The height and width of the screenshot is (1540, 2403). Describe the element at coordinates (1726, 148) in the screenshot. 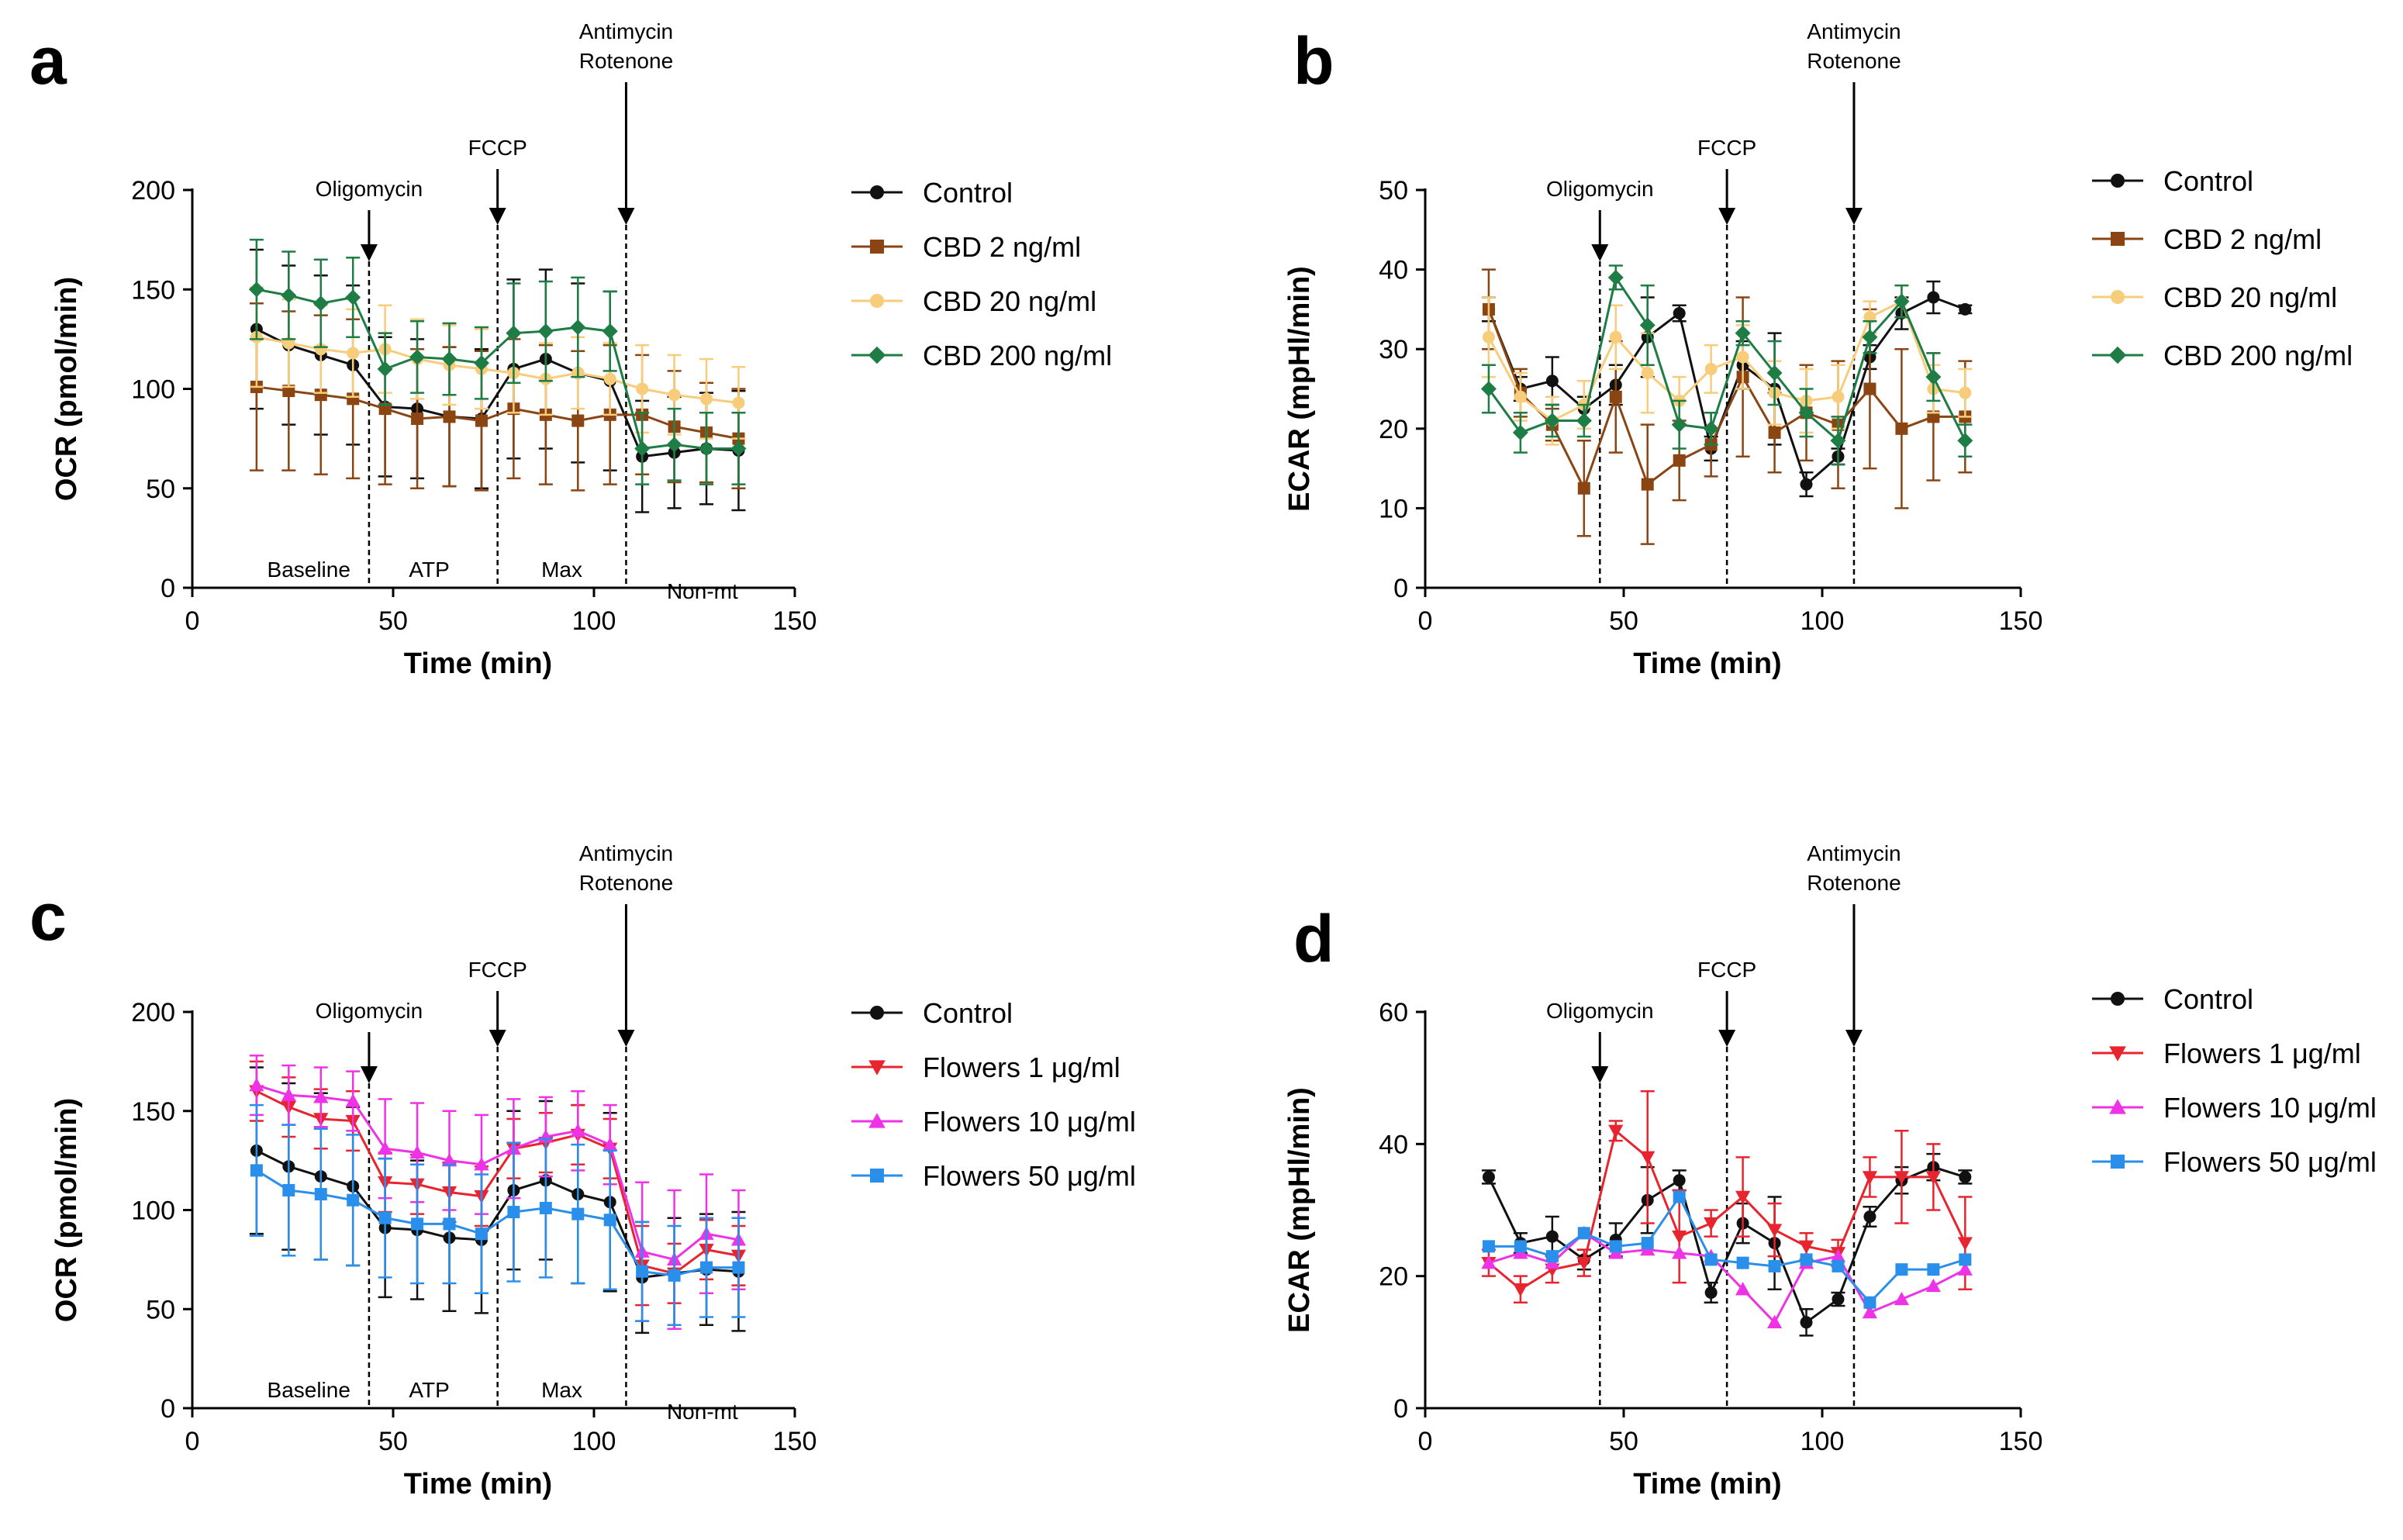

I see `panel-b-injection-label: FCCP` at that location.